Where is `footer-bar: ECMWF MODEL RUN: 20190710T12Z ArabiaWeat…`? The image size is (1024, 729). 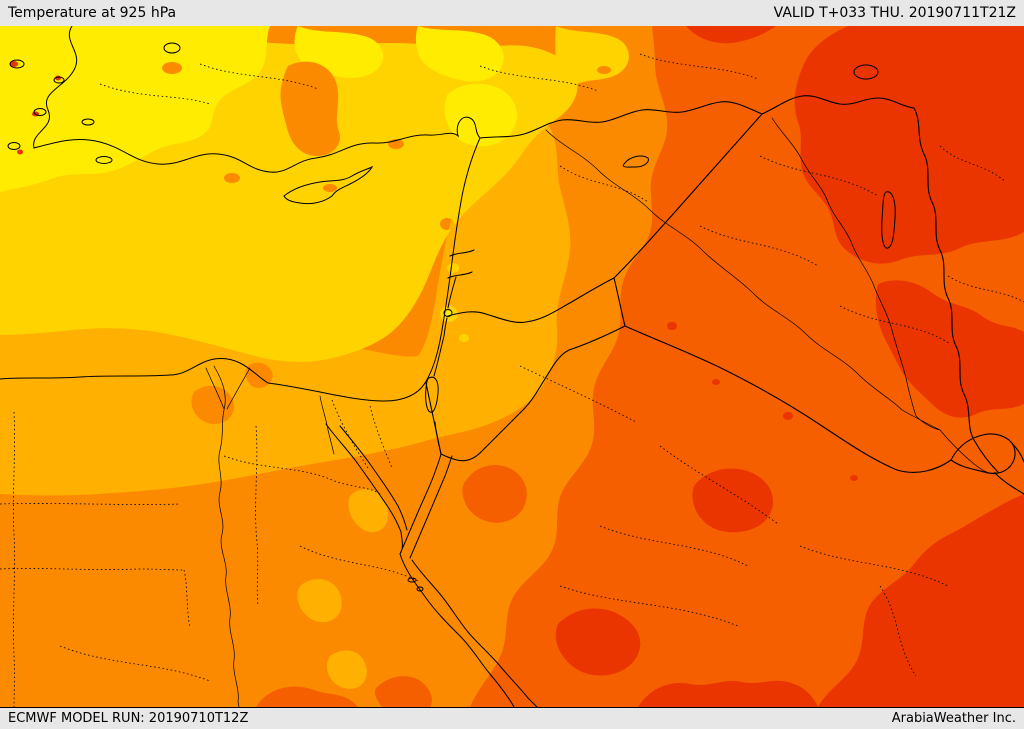 footer-bar: ECMWF MODEL RUN: 20190710T12Z ArabiaWeat… is located at coordinates (512, 718).